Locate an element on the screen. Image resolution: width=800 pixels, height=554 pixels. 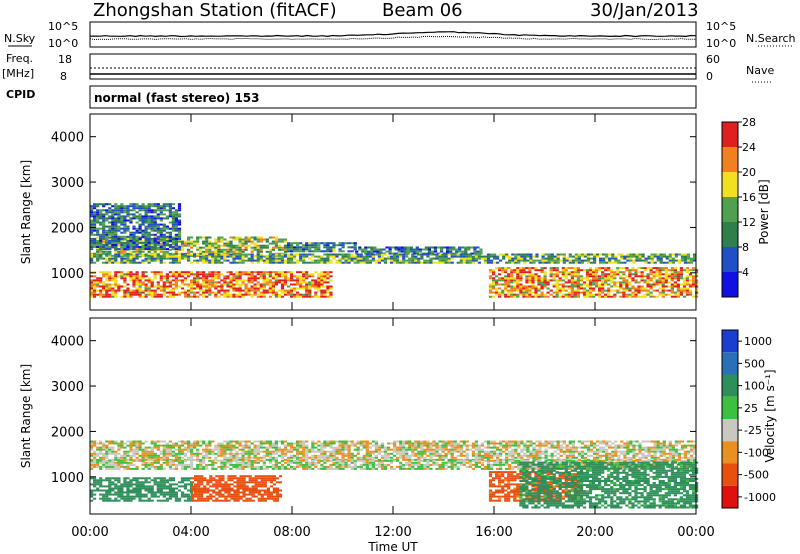
colorbar-tick-label: 12 is located at coordinates (749, 222).